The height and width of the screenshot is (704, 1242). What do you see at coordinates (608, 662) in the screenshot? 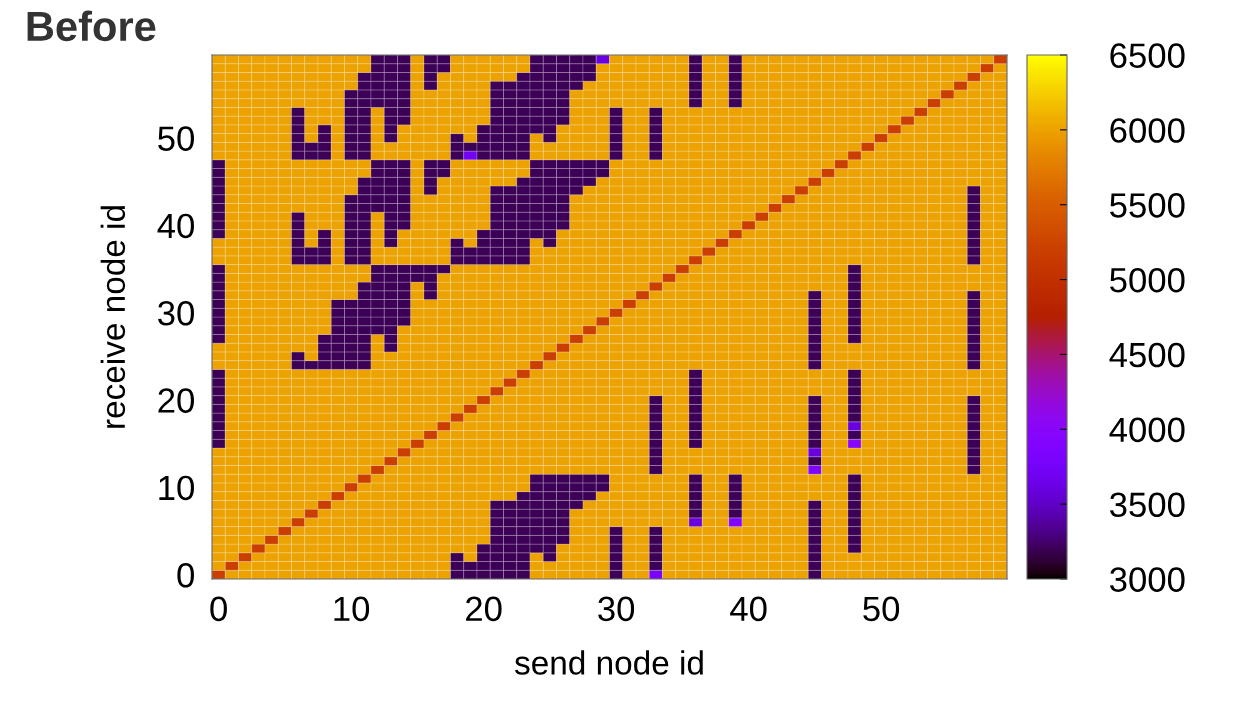
I see `x-axis-title: send node id` at bounding box center [608, 662].